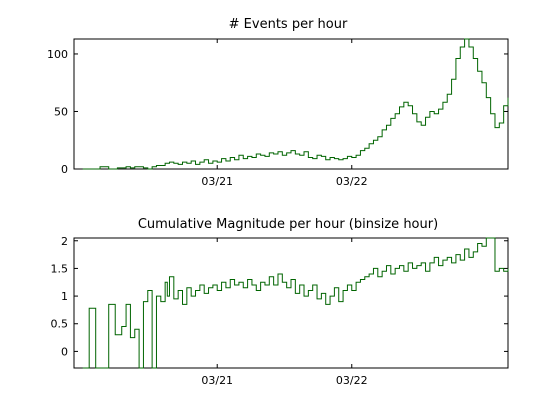  What do you see at coordinates (57, 54) in the screenshot?
I see `events-chart-ytick-label: 100` at bounding box center [57, 54].